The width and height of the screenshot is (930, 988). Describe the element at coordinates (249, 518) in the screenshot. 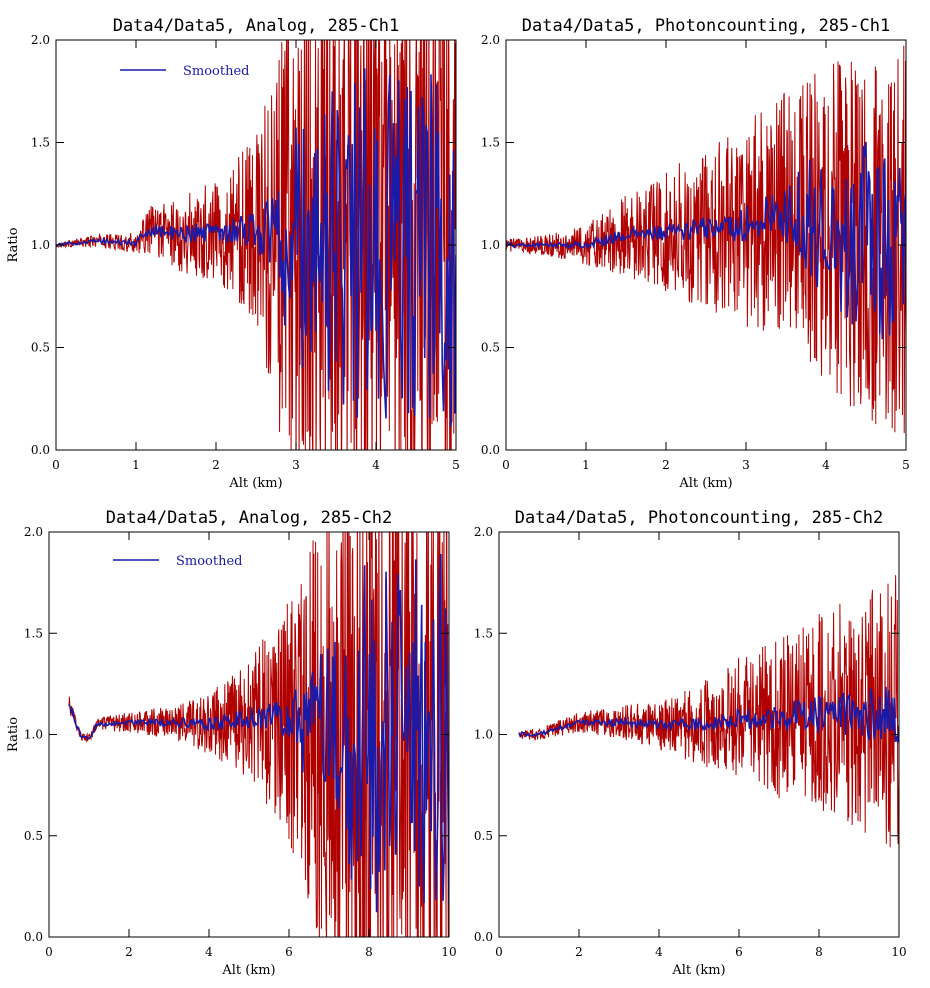

I see `panel-title: Data4/Data5, Analog, 285-Ch2` at that location.